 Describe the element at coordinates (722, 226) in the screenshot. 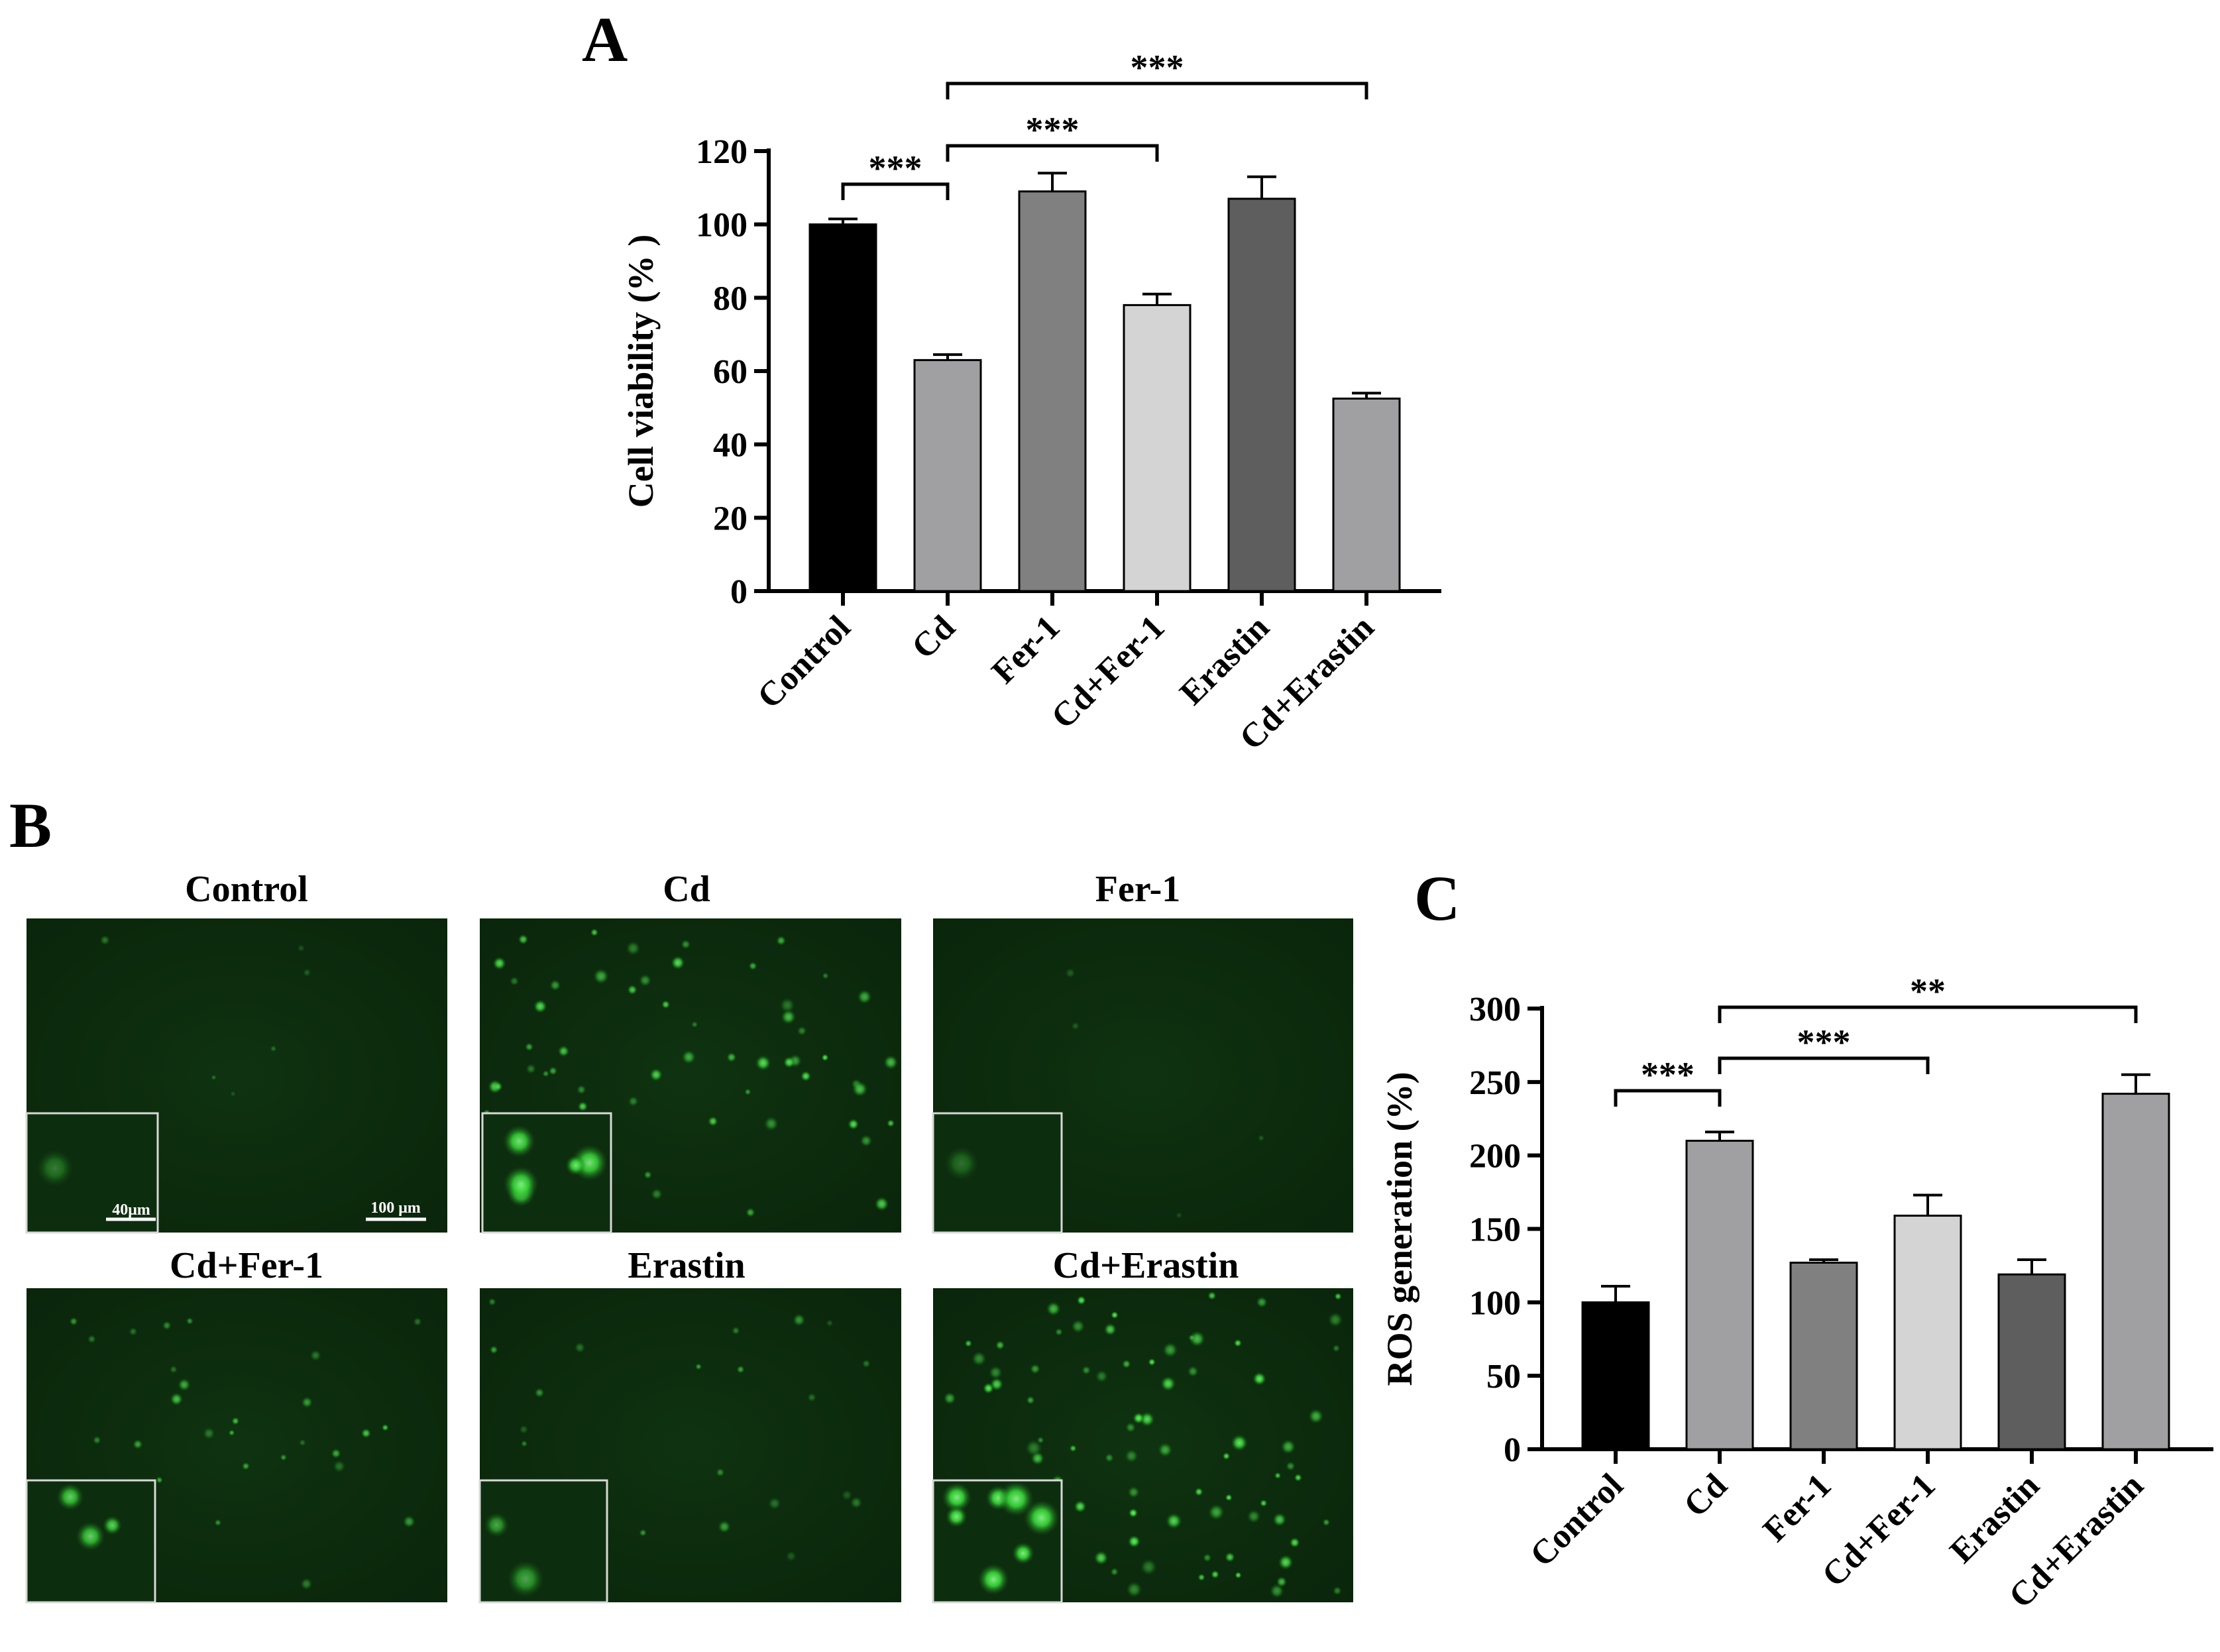

I see `y-tick-label: 100` at that location.